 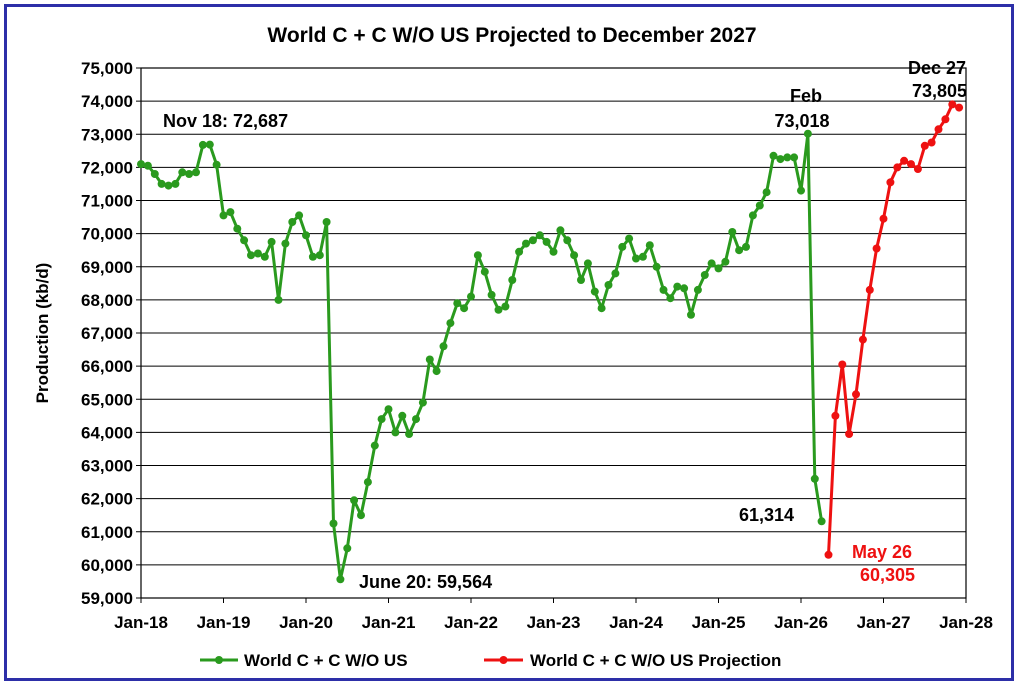 What do you see at coordinates (107, 399) in the screenshot?
I see `y-tick-label: 65,000` at bounding box center [107, 399].